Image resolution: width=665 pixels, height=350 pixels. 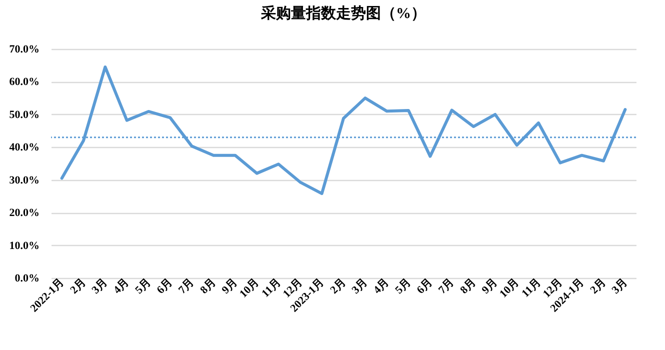 I want to click on y-tick-label: 0.0%, so click(x=27, y=278).